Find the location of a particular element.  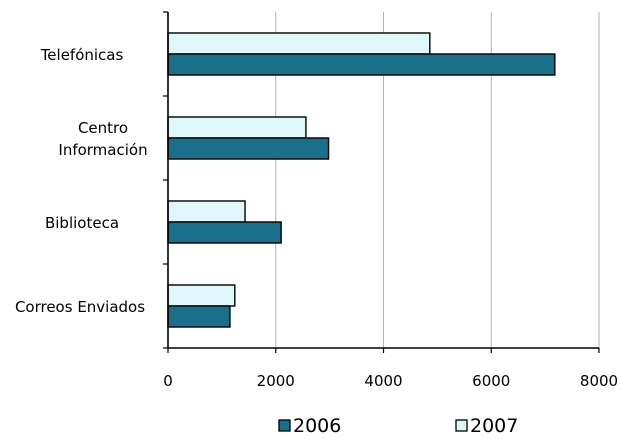

x-tick-label: 6000 is located at coordinates (491, 381).